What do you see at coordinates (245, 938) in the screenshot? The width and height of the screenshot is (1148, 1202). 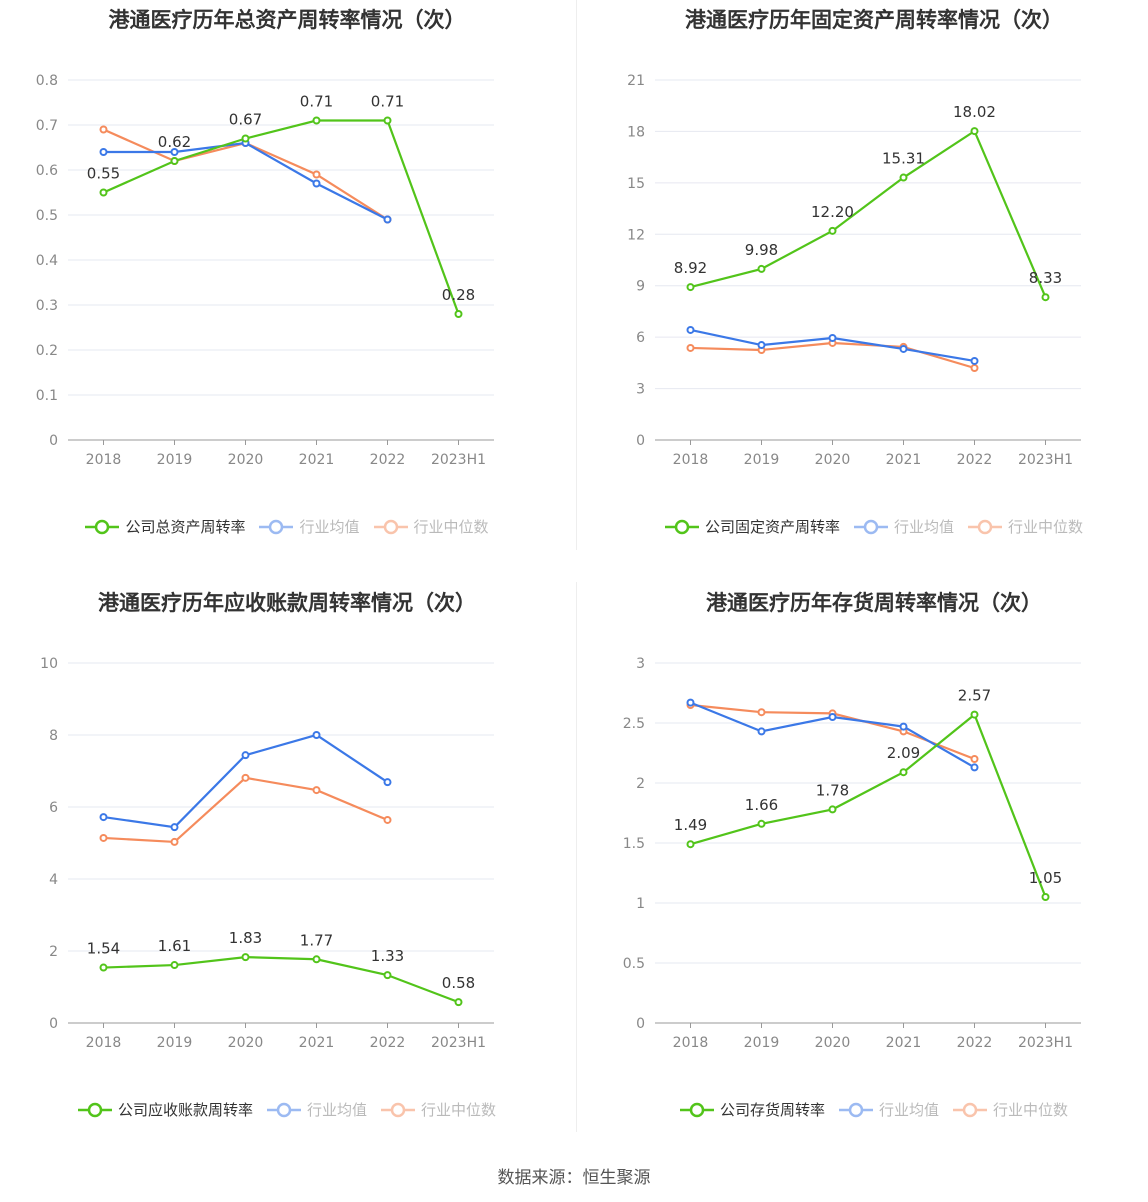 I see `data-label: 1.83` at bounding box center [245, 938].